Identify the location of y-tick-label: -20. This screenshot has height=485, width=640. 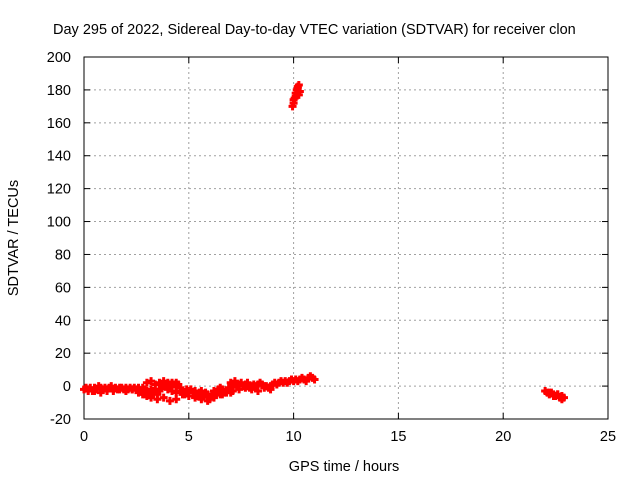
(60, 420).